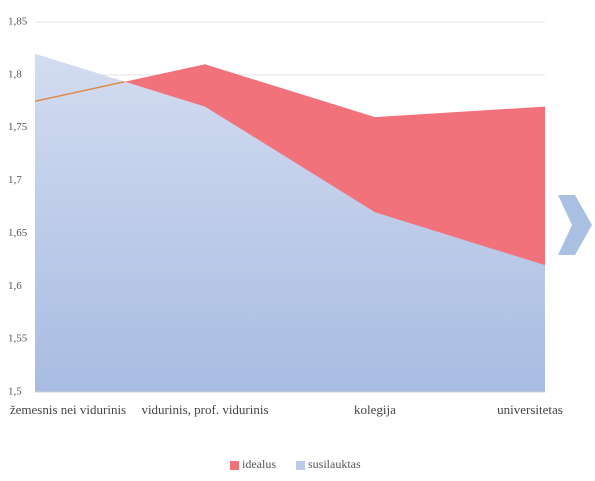 This screenshot has height=481, width=595. I want to click on y-tick-label: 1,6, so click(15, 286).